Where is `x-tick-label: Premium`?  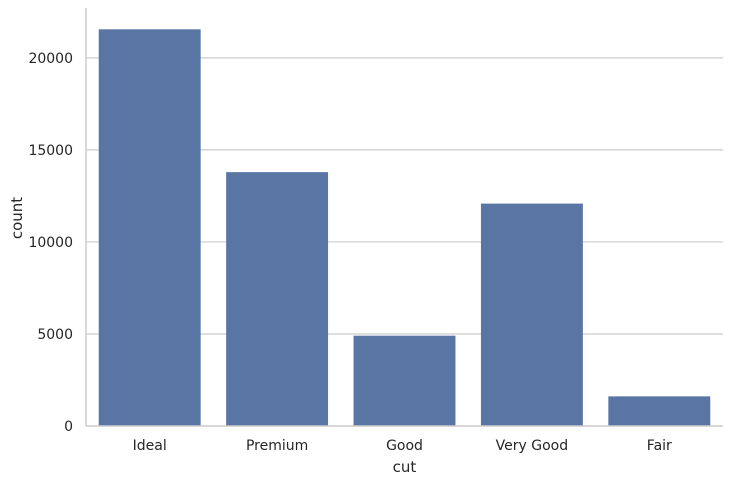 x-tick-label: Premium is located at coordinates (277, 446).